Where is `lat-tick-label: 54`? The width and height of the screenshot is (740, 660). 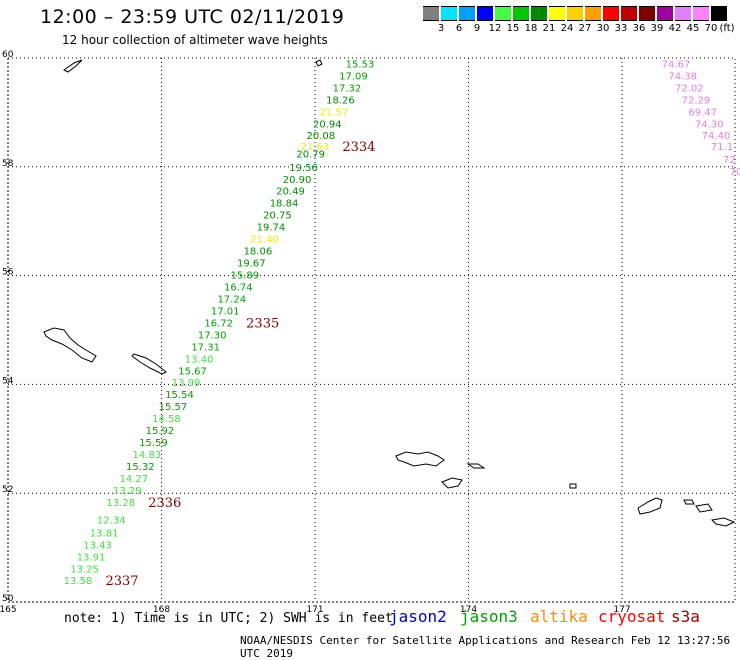
lat-tick-label: 54 is located at coordinates (8, 381).